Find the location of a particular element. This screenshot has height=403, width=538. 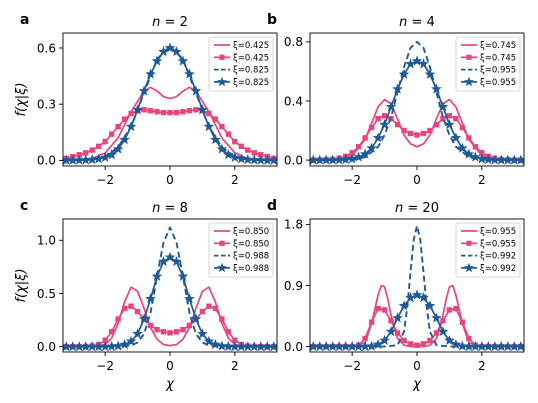

legend-label: ξ=0.850 is located at coordinates (251, 244).